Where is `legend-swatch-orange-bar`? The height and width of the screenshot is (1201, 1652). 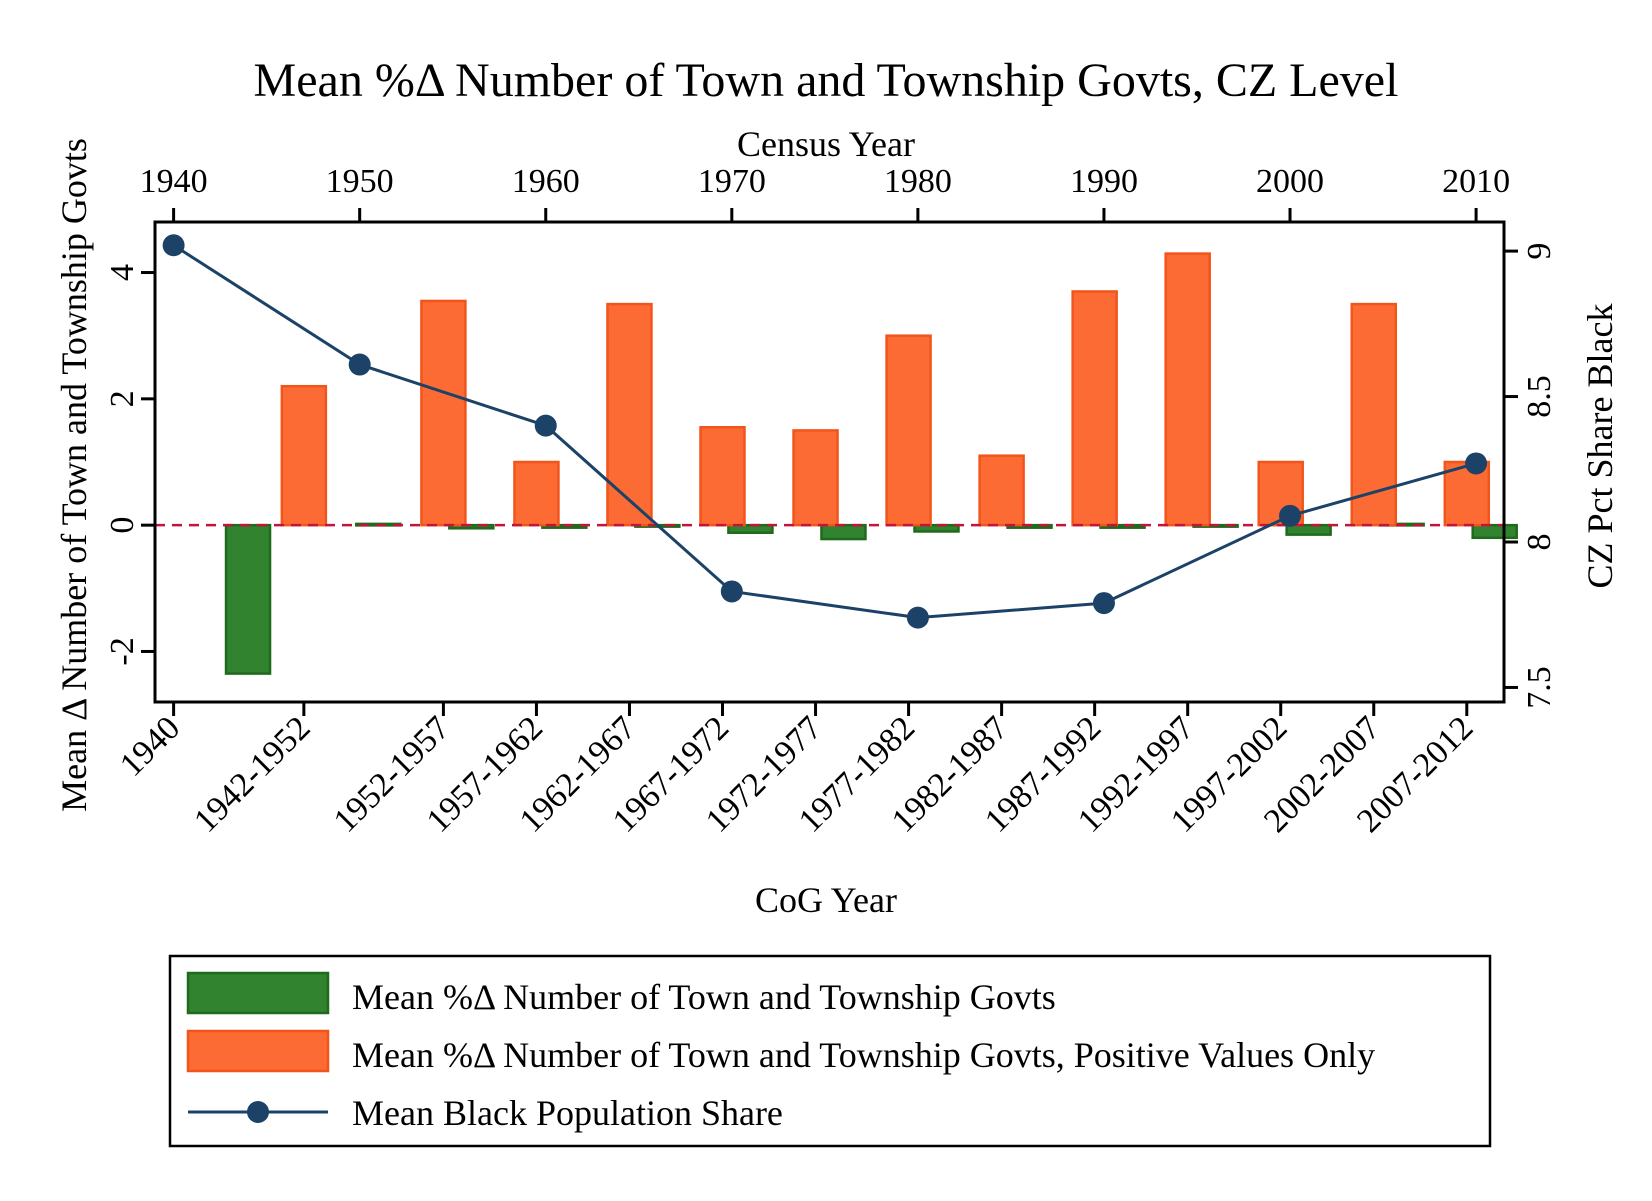
legend-swatch-orange-bar is located at coordinates (258, 1051).